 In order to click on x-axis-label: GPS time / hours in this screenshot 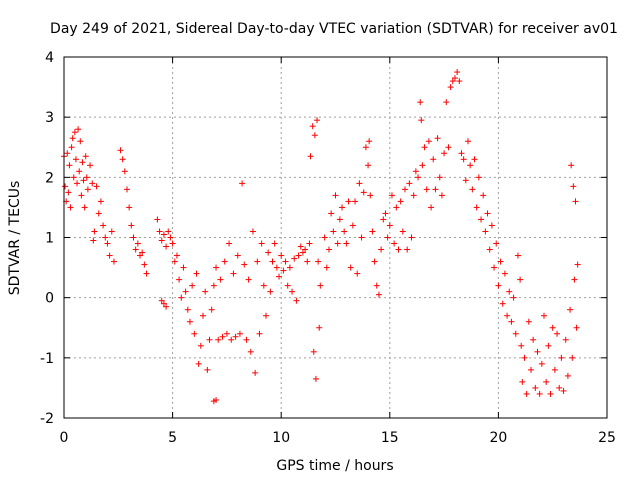, I will do `click(334, 466)`.